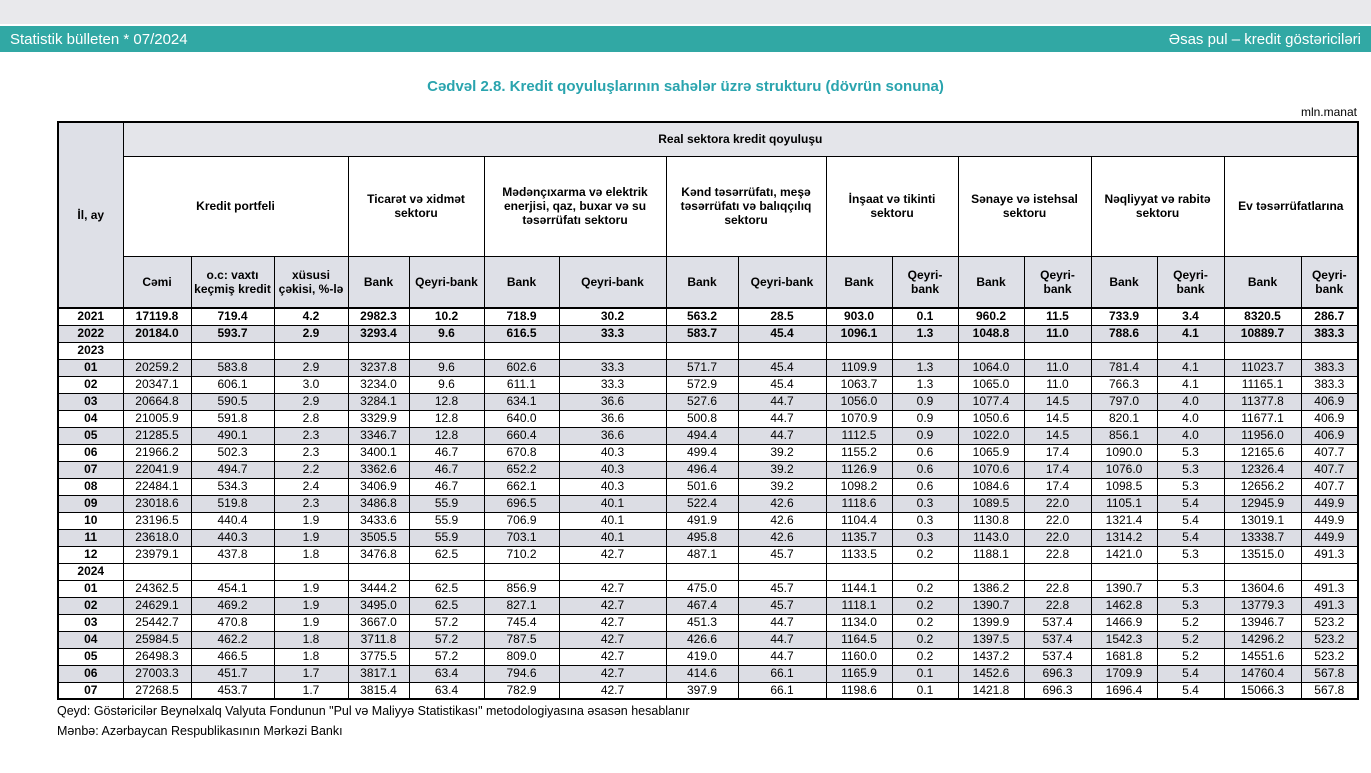 This screenshot has height=773, width=1371. What do you see at coordinates (232, 588) in the screenshot?
I see `data-cell: 454.1` at bounding box center [232, 588].